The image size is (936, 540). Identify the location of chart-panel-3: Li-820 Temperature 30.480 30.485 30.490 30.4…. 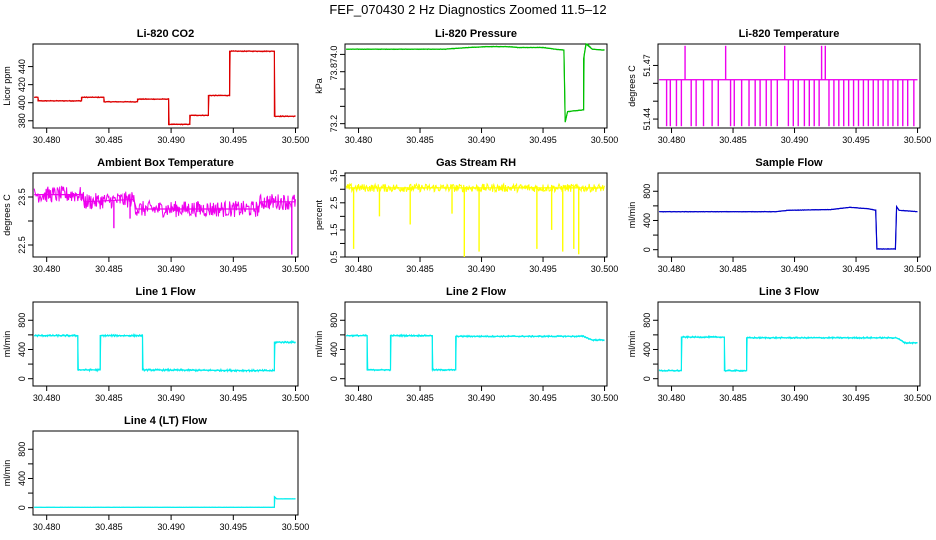
(779, 86).